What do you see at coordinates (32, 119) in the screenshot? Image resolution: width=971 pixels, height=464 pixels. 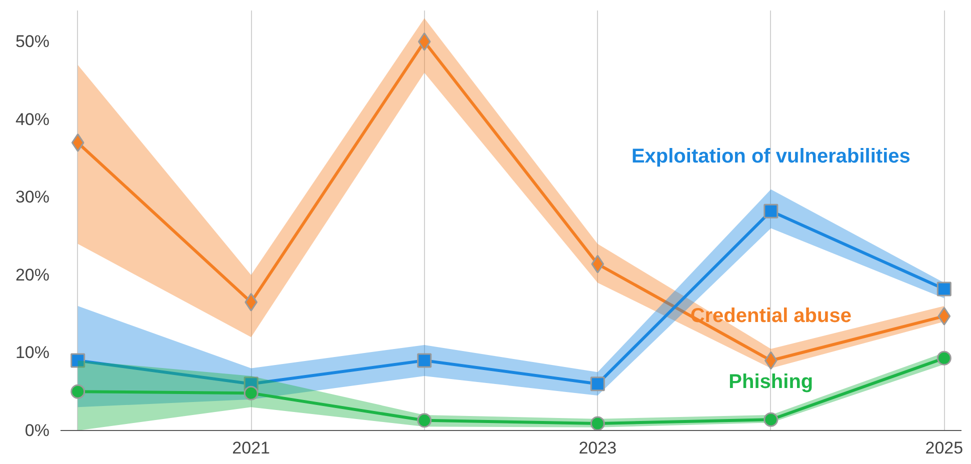 I see `y-tick-label: 40%` at bounding box center [32, 119].